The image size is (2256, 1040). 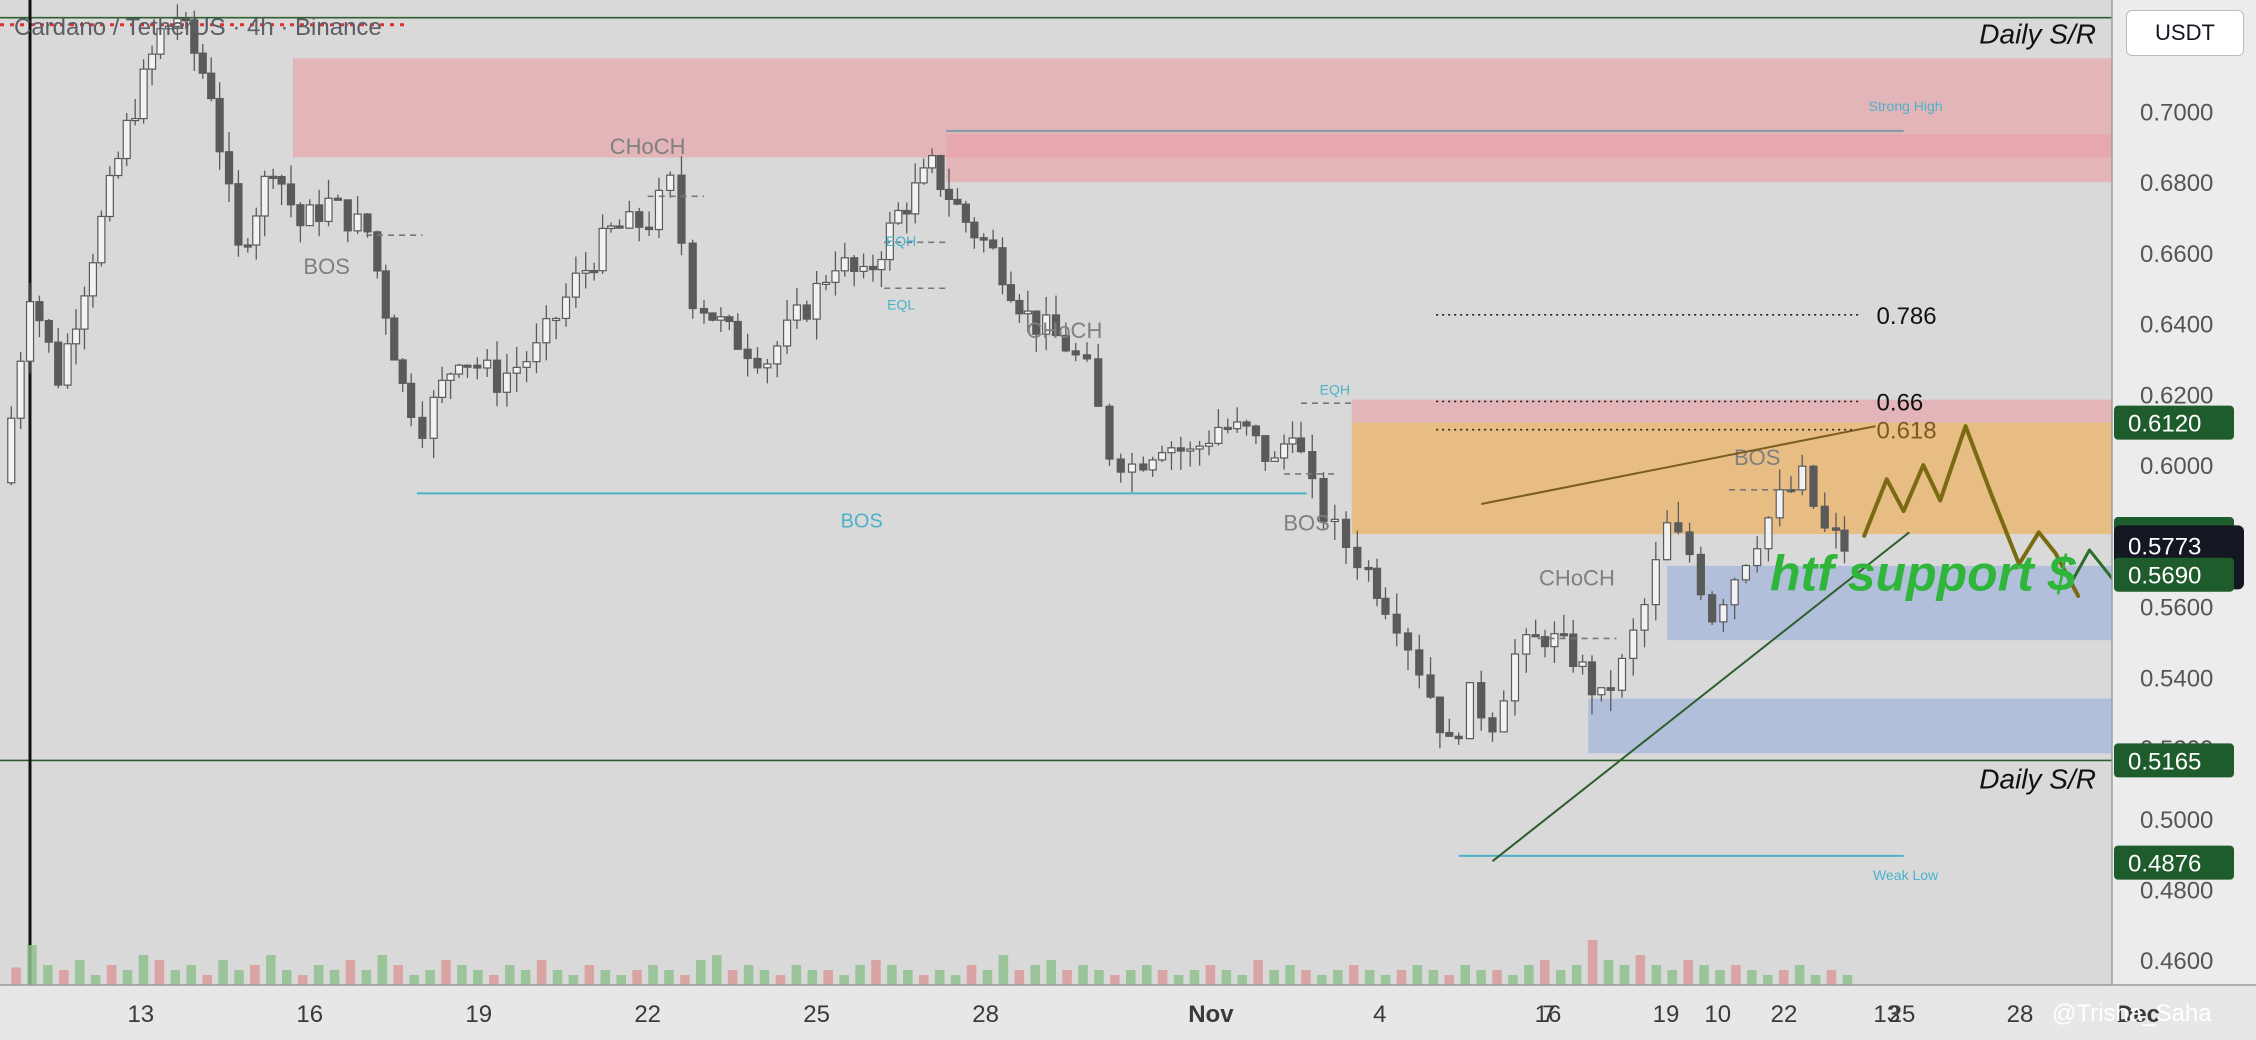 I want to click on sr-label: Daily S/R, so click(x=2037, y=34).